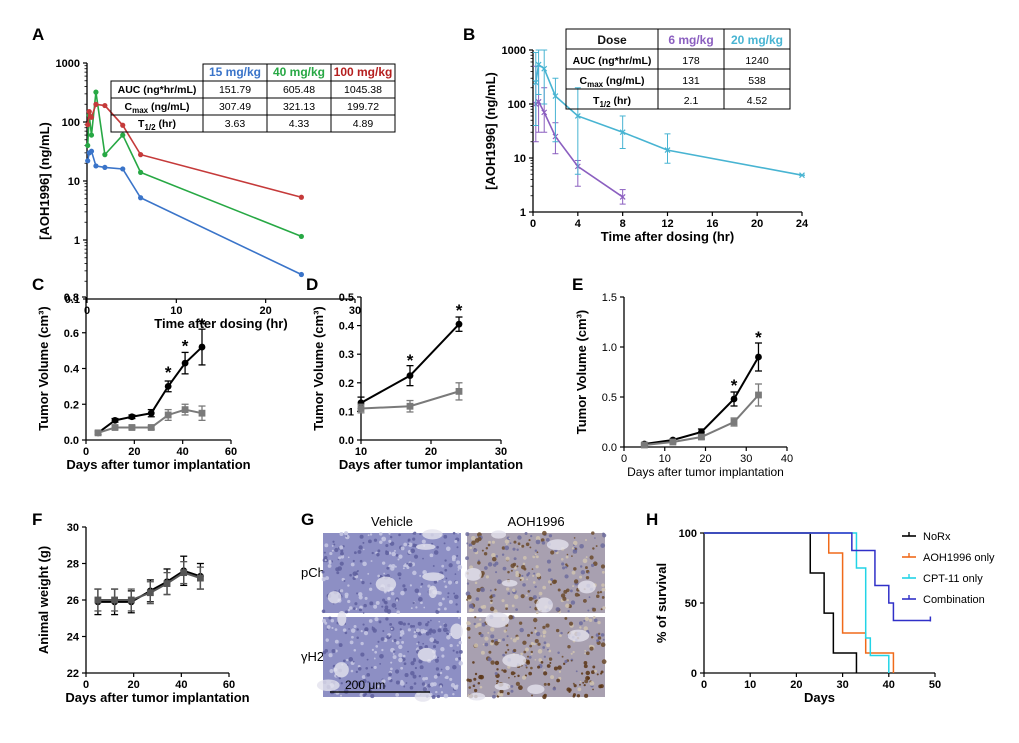 The width and height of the screenshot is (1019, 743). What do you see at coordinates (431, 464) in the screenshot?
I see `x-axis-title: Days after tumor implantation` at bounding box center [431, 464].